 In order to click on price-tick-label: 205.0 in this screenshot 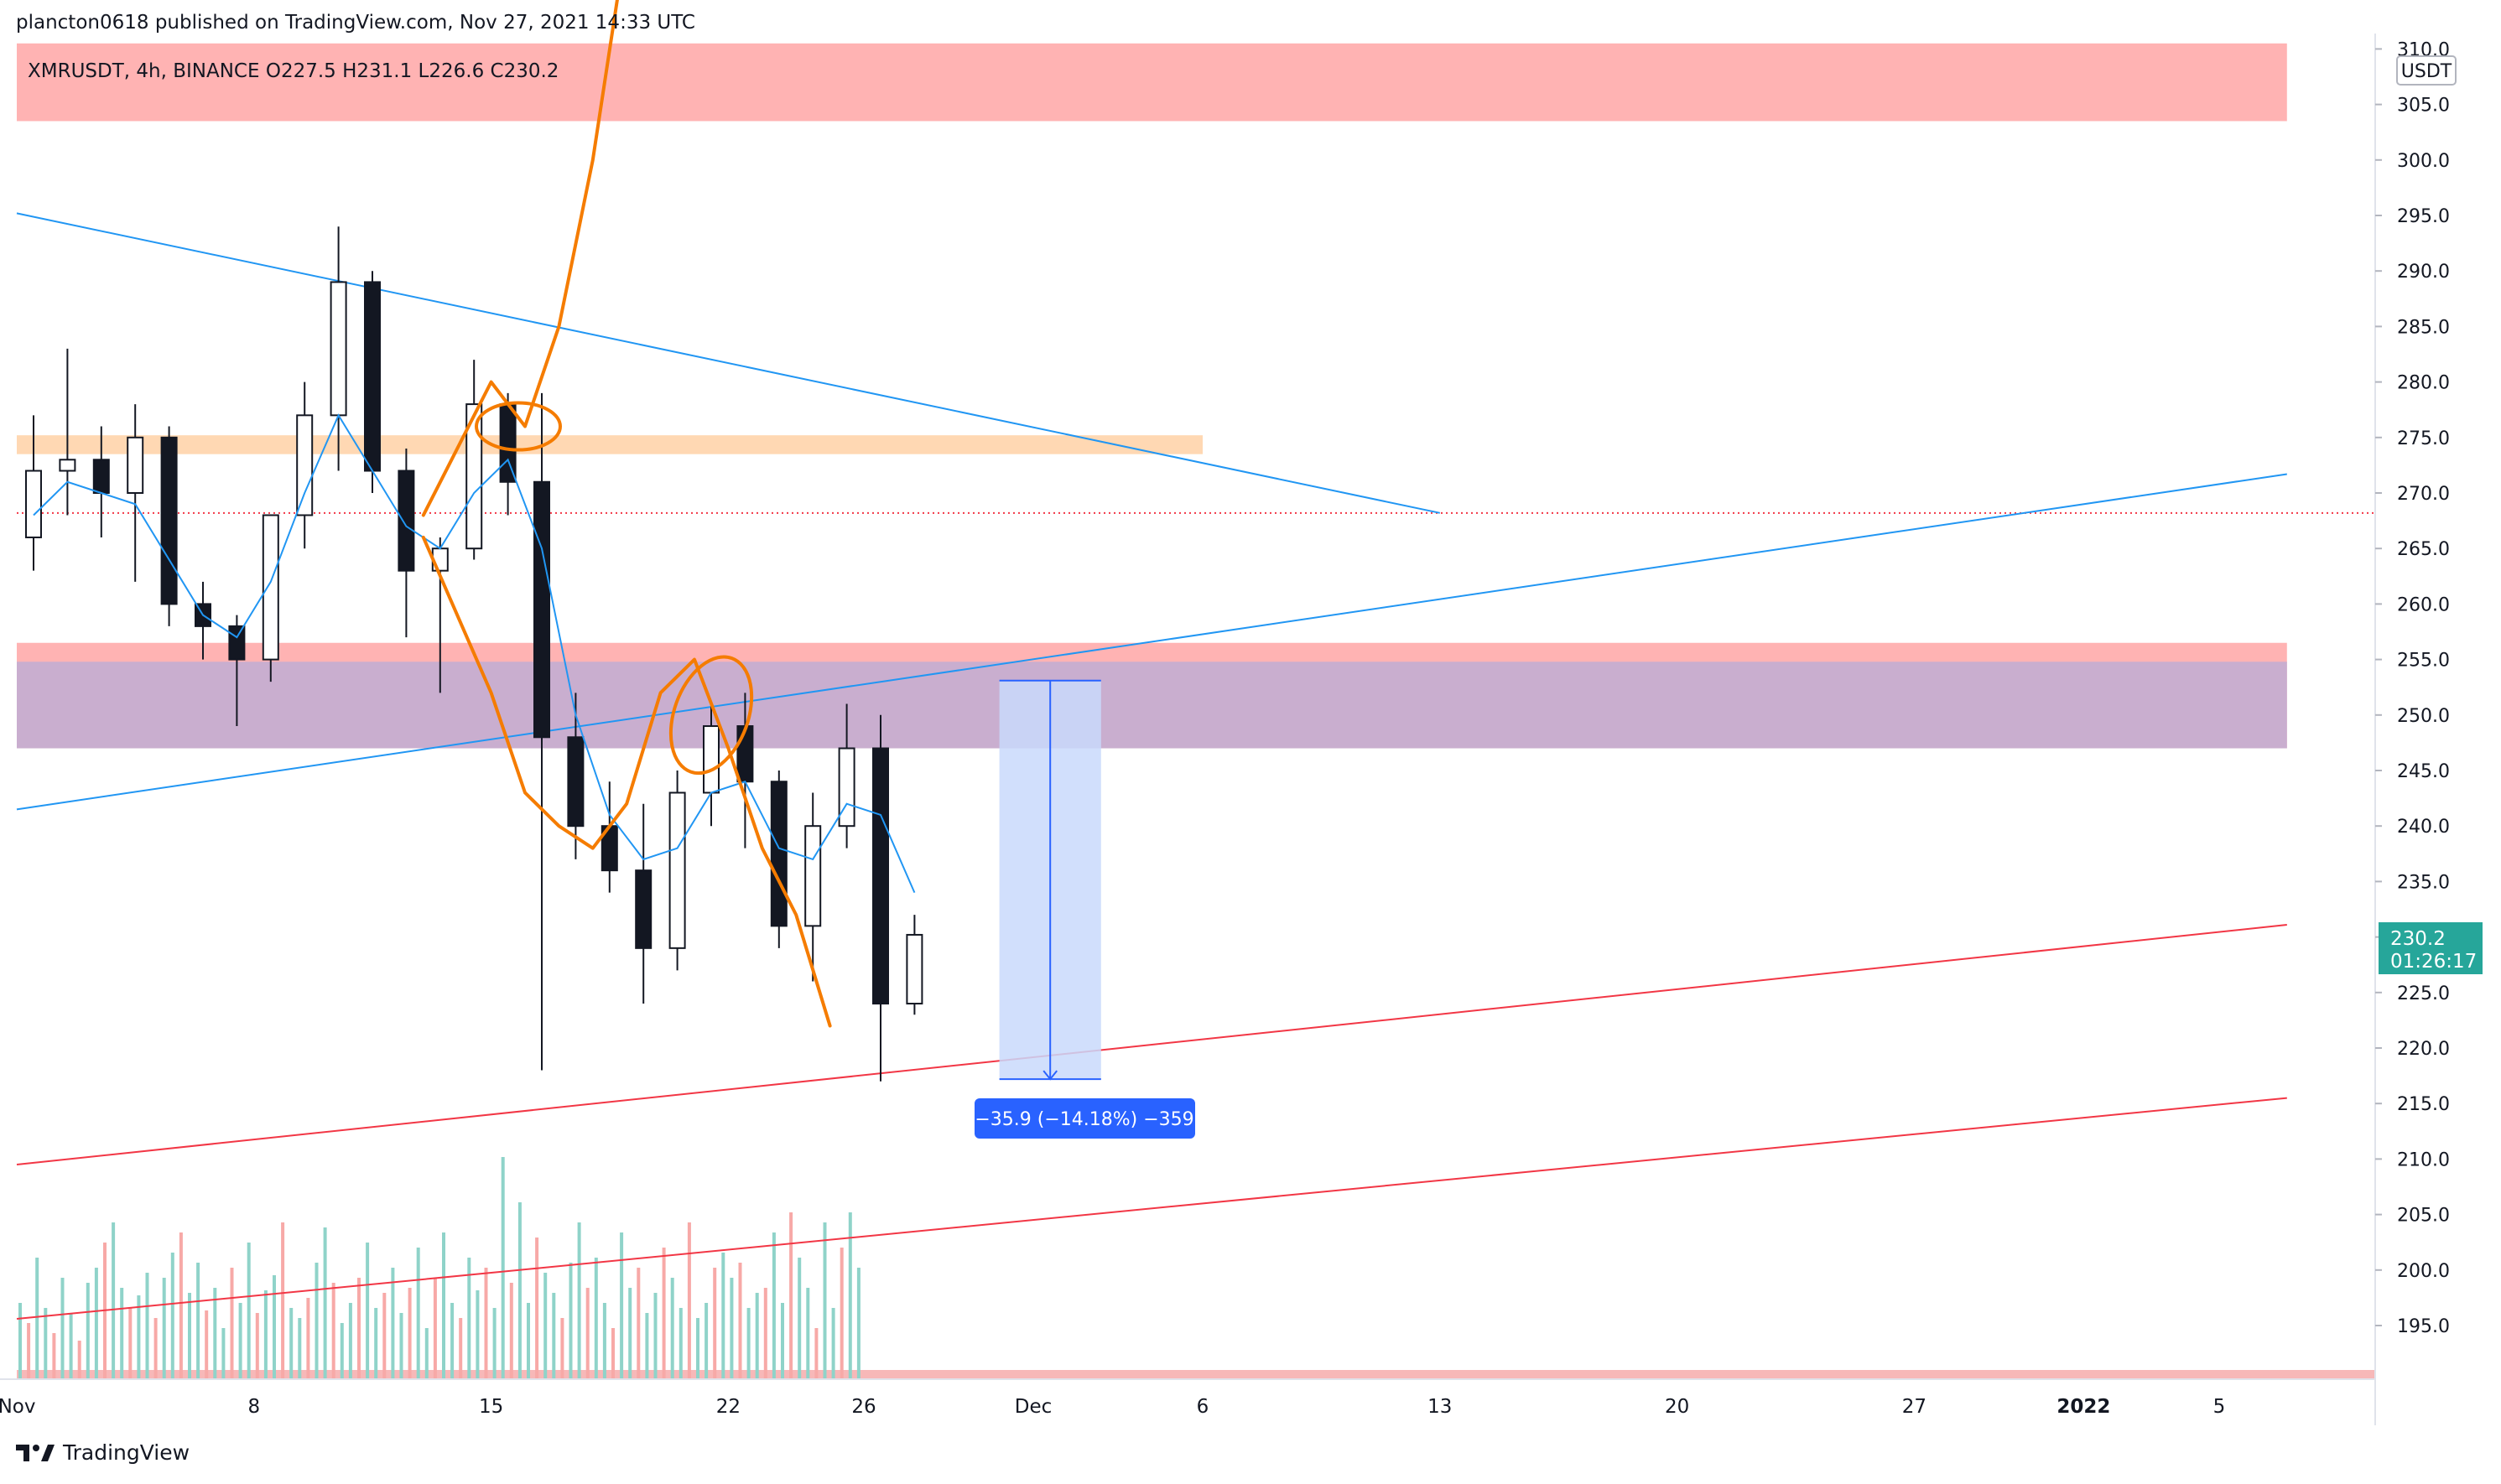, I will do `click(2424, 1216)`.